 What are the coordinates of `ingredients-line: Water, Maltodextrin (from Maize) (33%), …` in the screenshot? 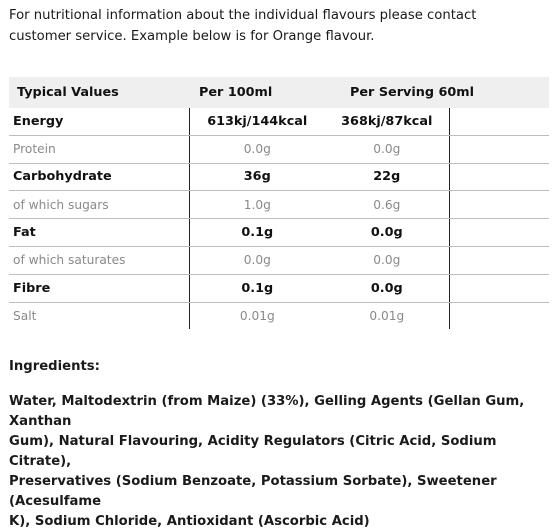 It's located at (267, 411).